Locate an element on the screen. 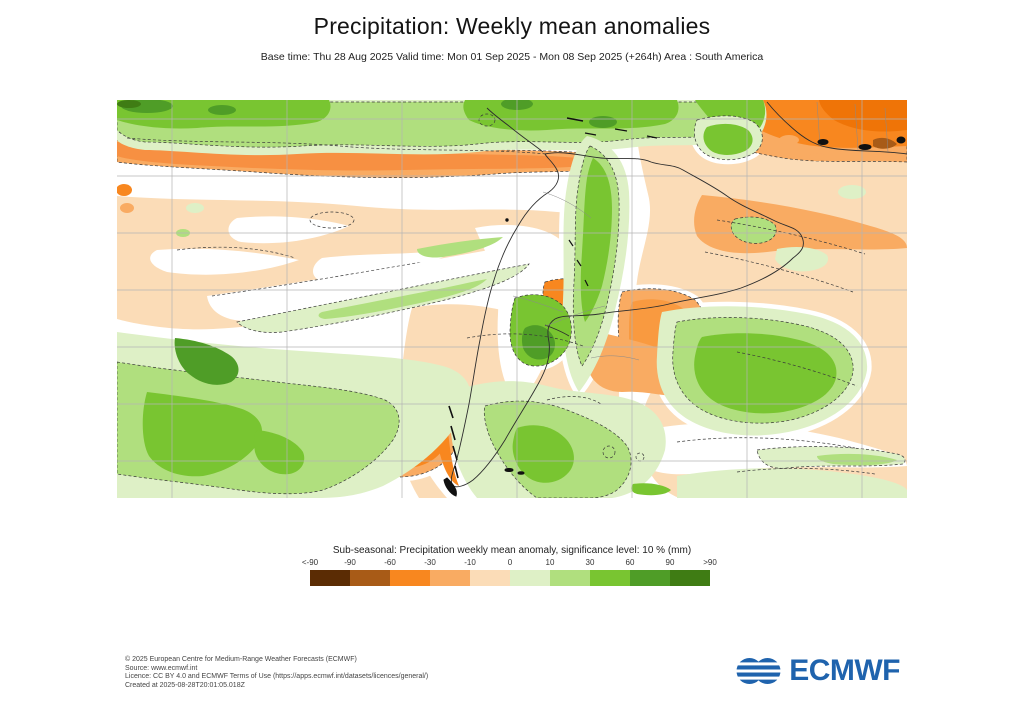 The height and width of the screenshot is (720, 1024). legend-tick-labels: <-90 -90 -60 -30 -10 0 10 30 60 90 >90 is located at coordinates (509, 563).